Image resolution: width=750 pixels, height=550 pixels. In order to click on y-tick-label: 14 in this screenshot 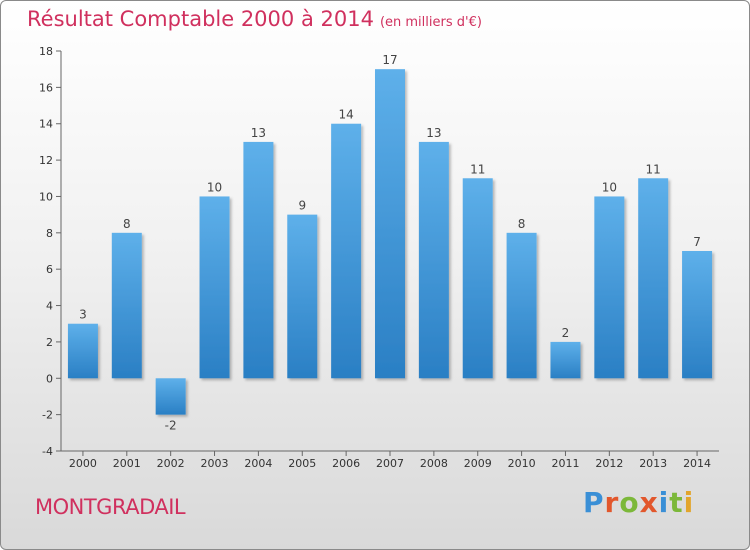, I will do `click(46, 124)`.